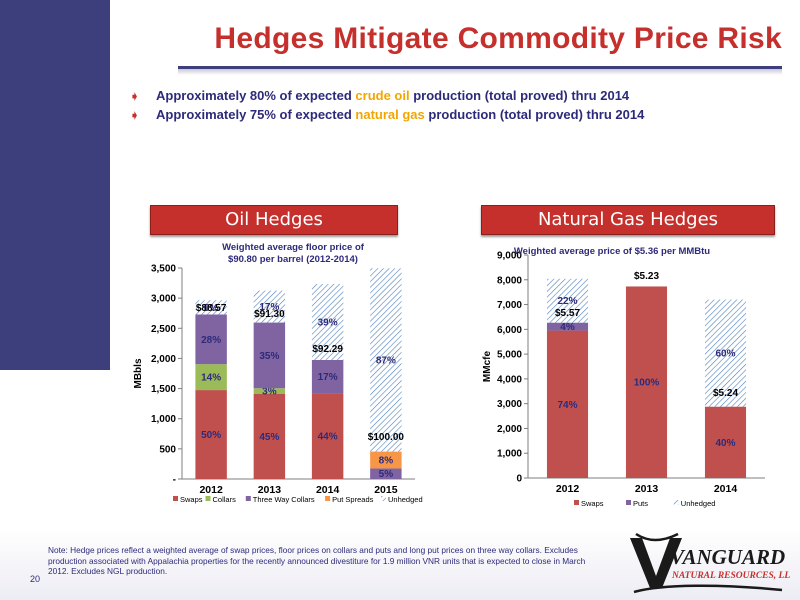 The height and width of the screenshot is (600, 800). Describe the element at coordinates (487, 367) in the screenshot. I see `y-axis-label: MMcfe` at that location.